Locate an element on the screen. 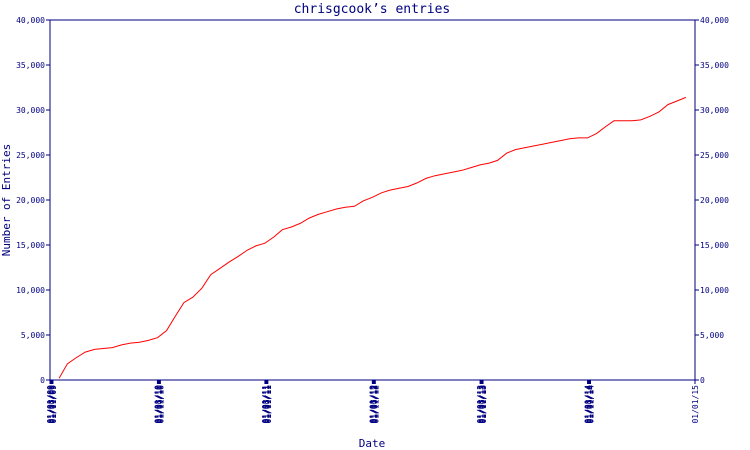  x-tick-label: 01/01/15 is located at coordinates (695, 404).